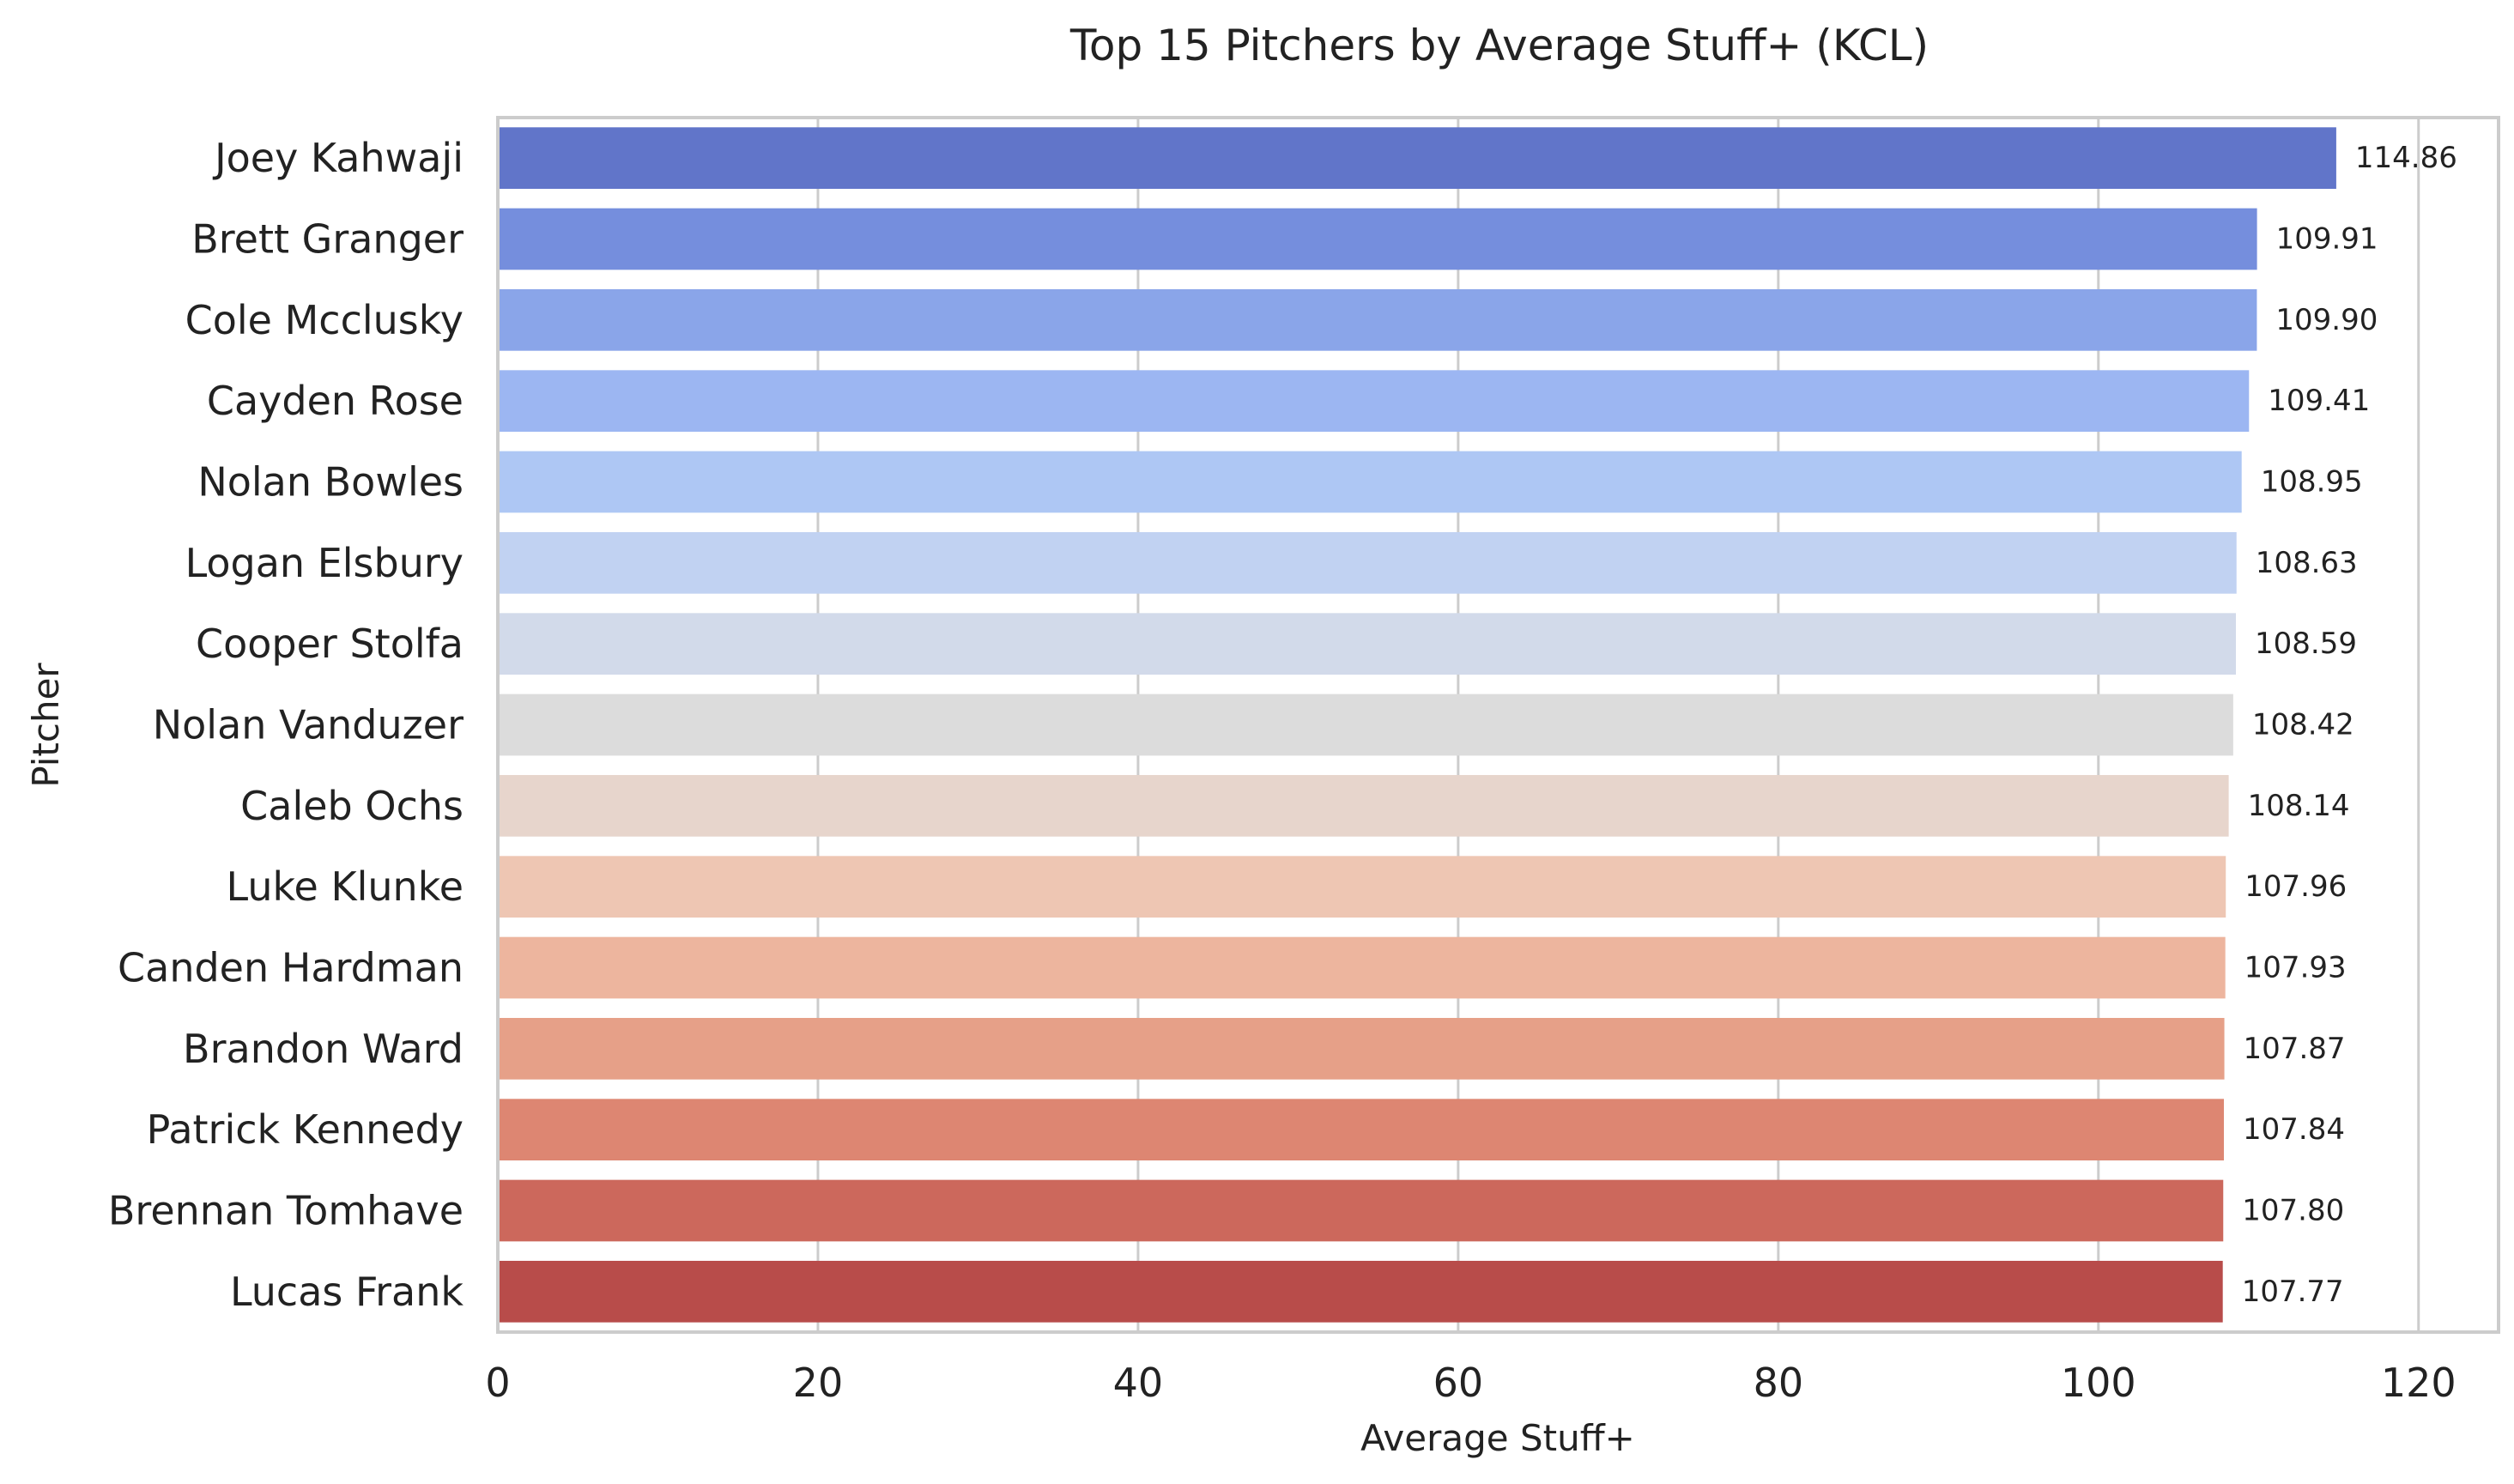 The width and height of the screenshot is (2514, 1484). Describe the element at coordinates (1779, 1383) in the screenshot. I see `x-tick-label: 80` at that location.